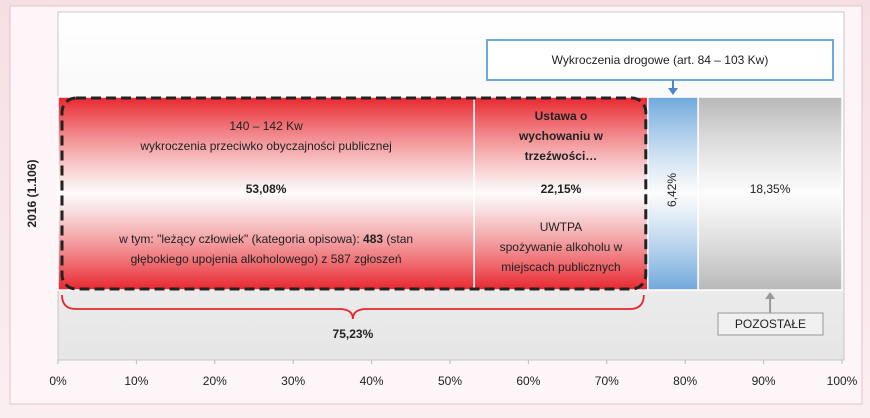 This screenshot has width=870, height=418. Describe the element at coordinates (672, 190) in the screenshot. I see `value-label: 6,42%` at that location.